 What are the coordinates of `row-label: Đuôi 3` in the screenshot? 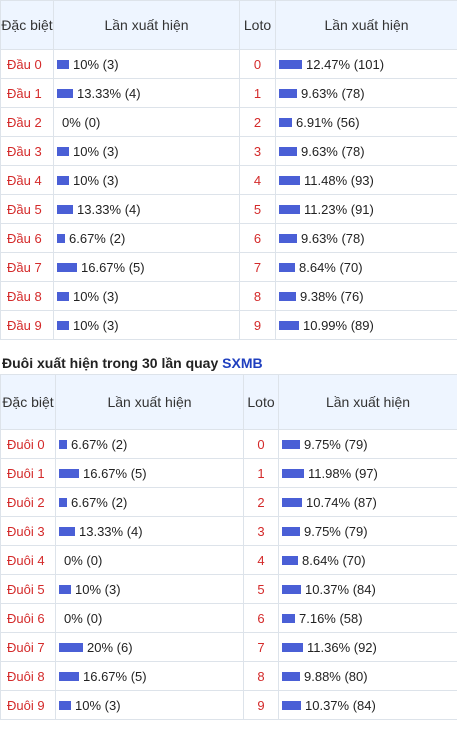 It's located at (28, 531).